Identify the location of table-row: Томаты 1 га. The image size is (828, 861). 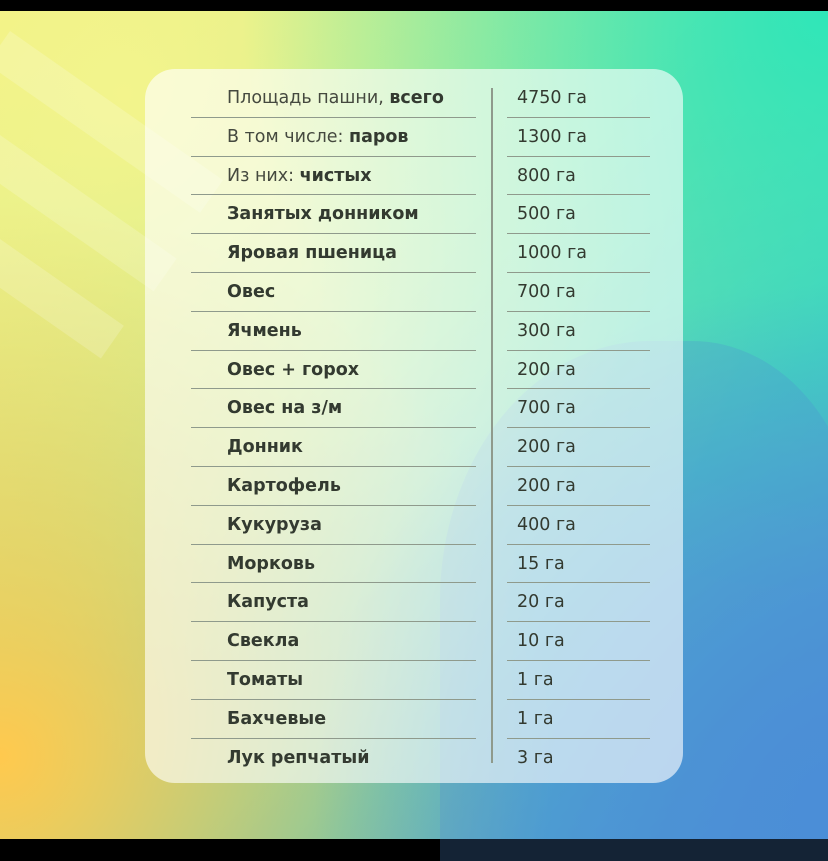
(414, 680).